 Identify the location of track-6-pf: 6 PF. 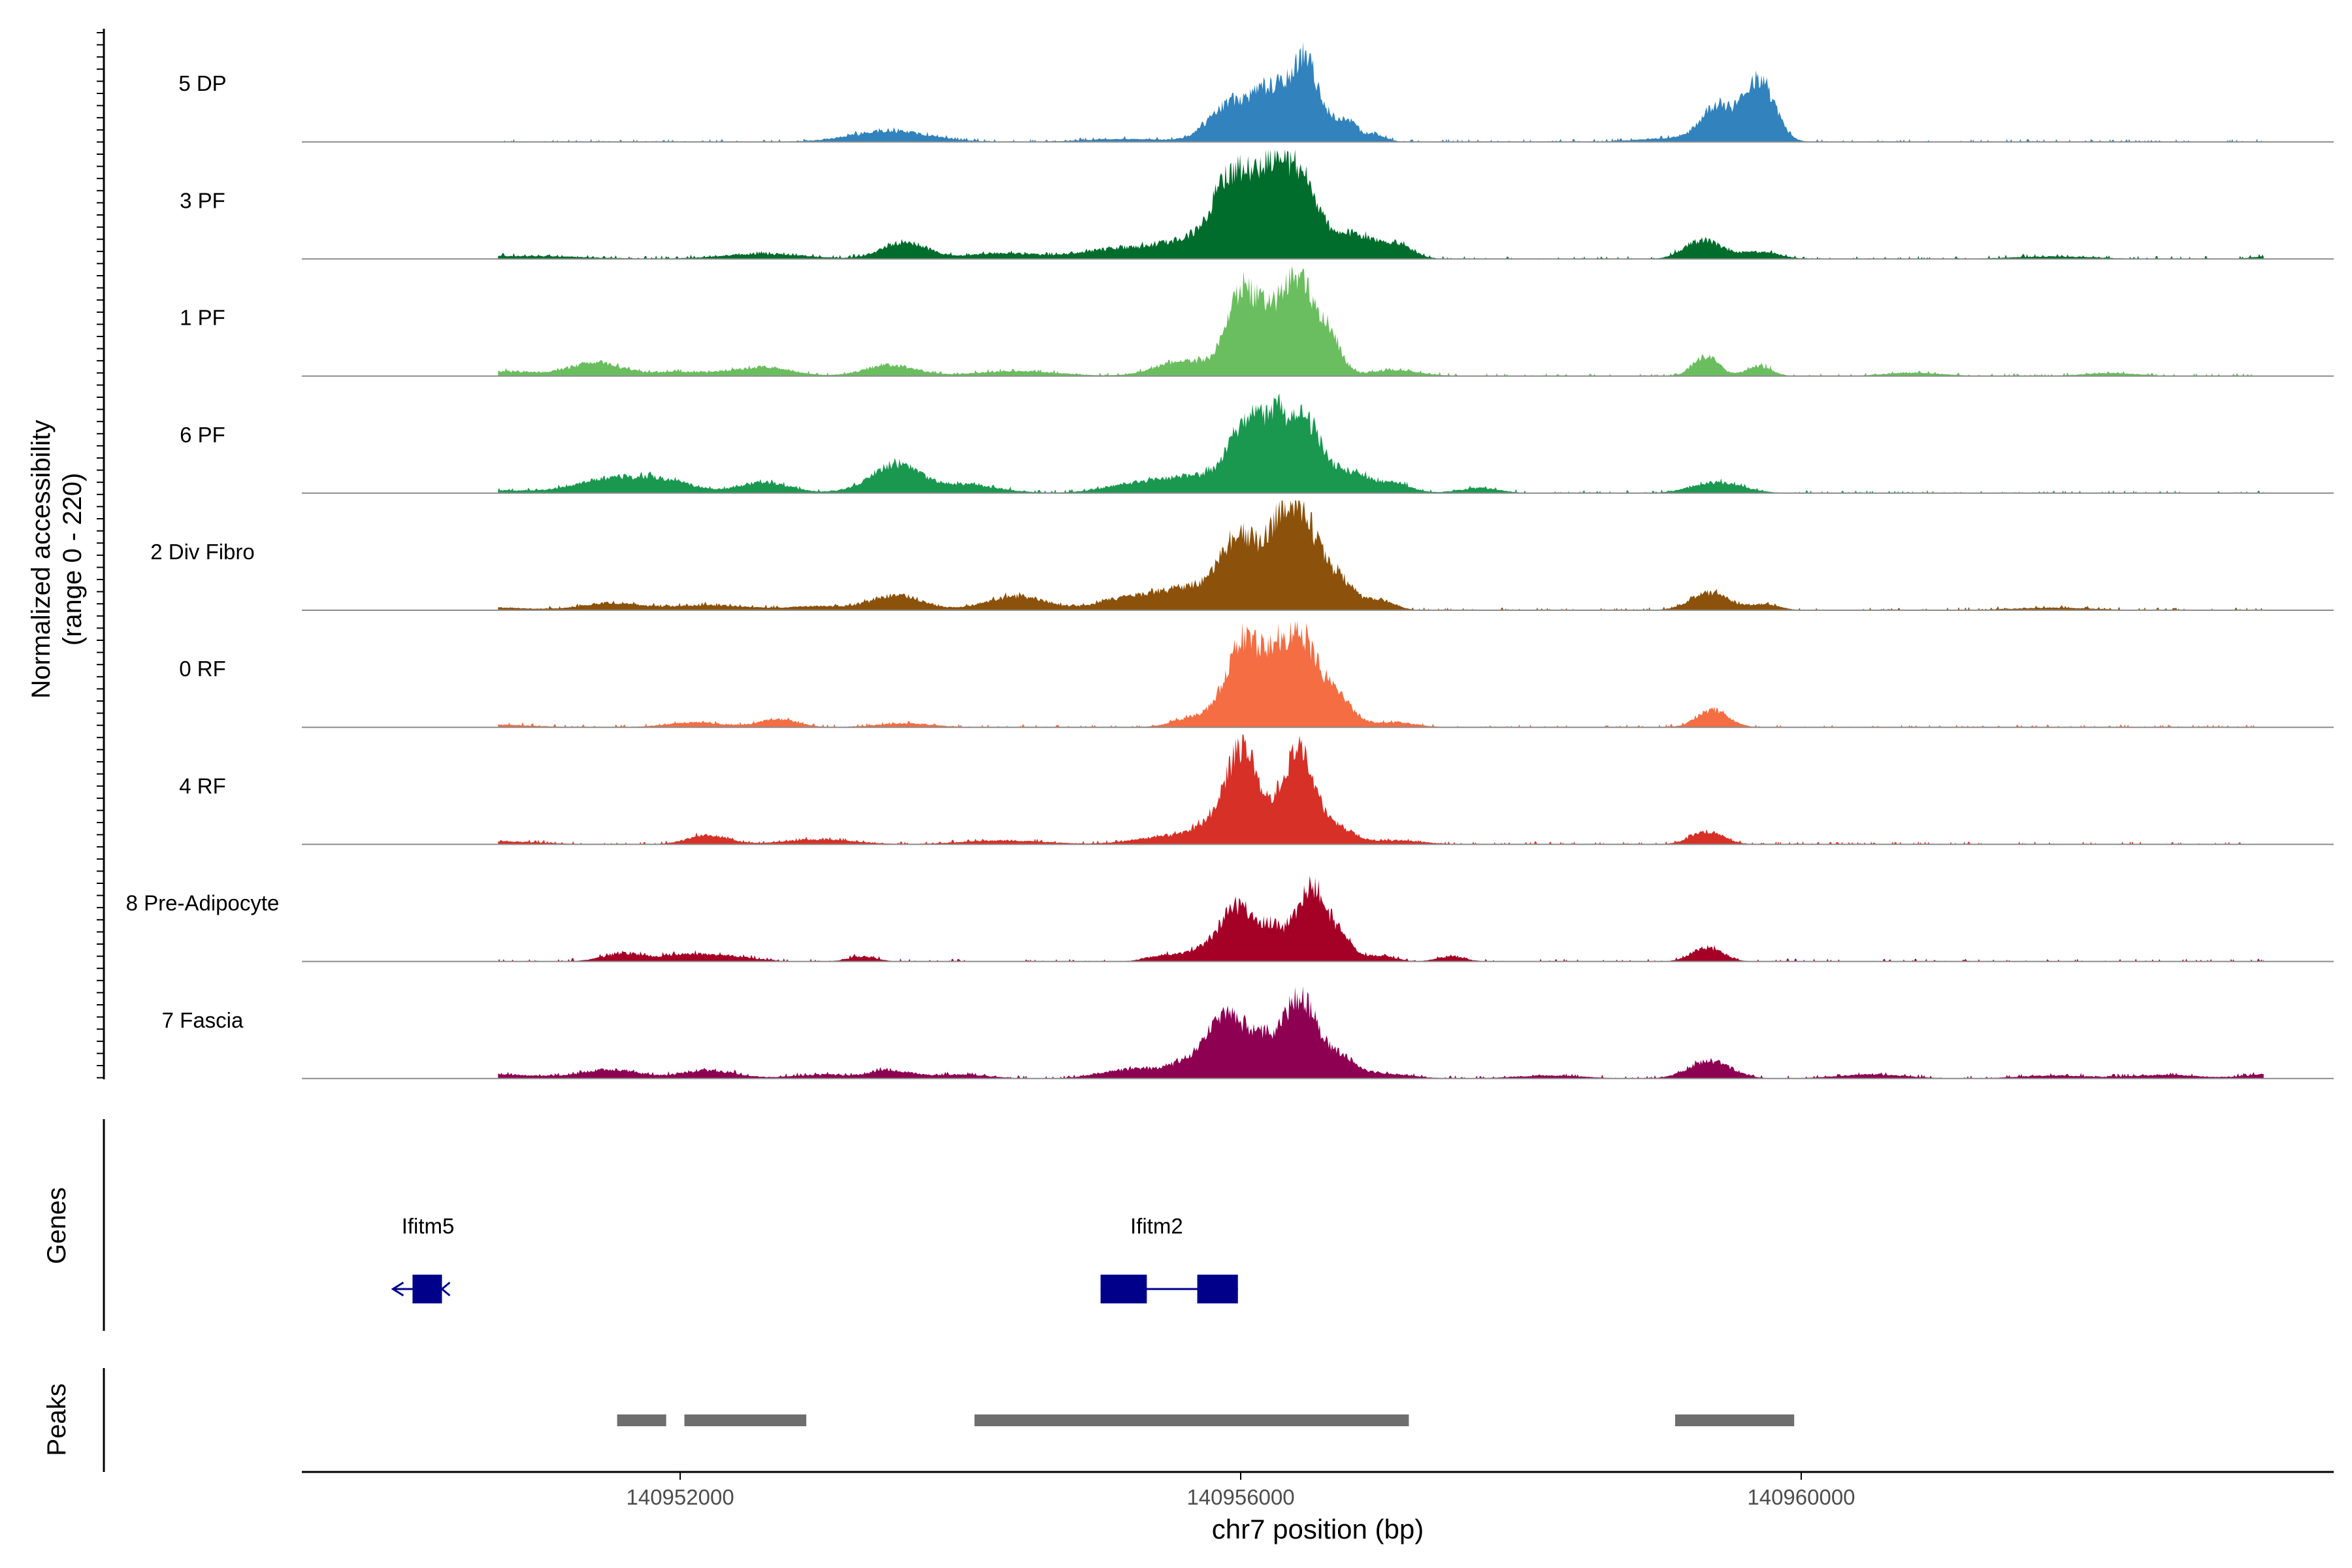
(1257, 443).